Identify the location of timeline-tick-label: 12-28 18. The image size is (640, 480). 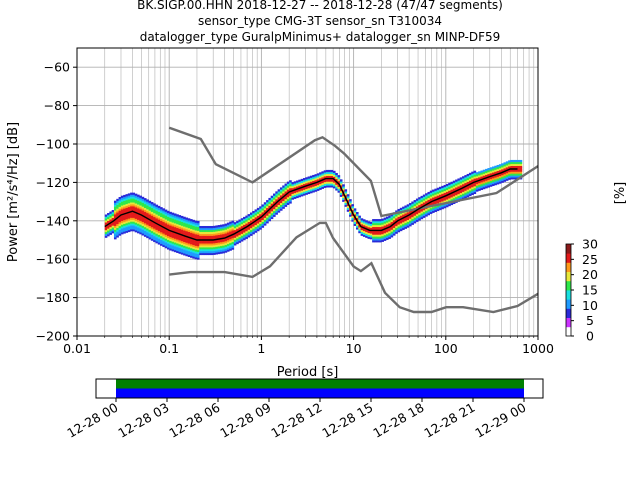
(398, 420).